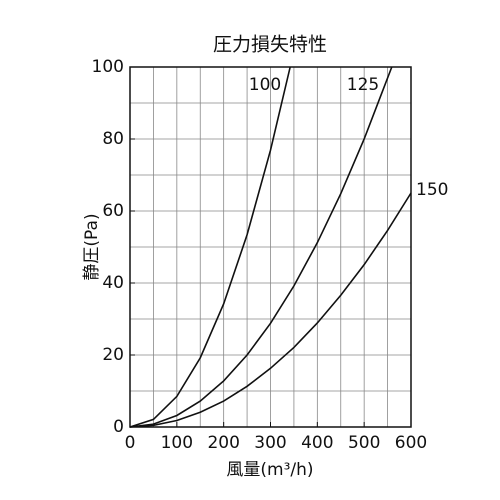  I want to click on chart-title: 圧力損失特性, so click(270, 45).